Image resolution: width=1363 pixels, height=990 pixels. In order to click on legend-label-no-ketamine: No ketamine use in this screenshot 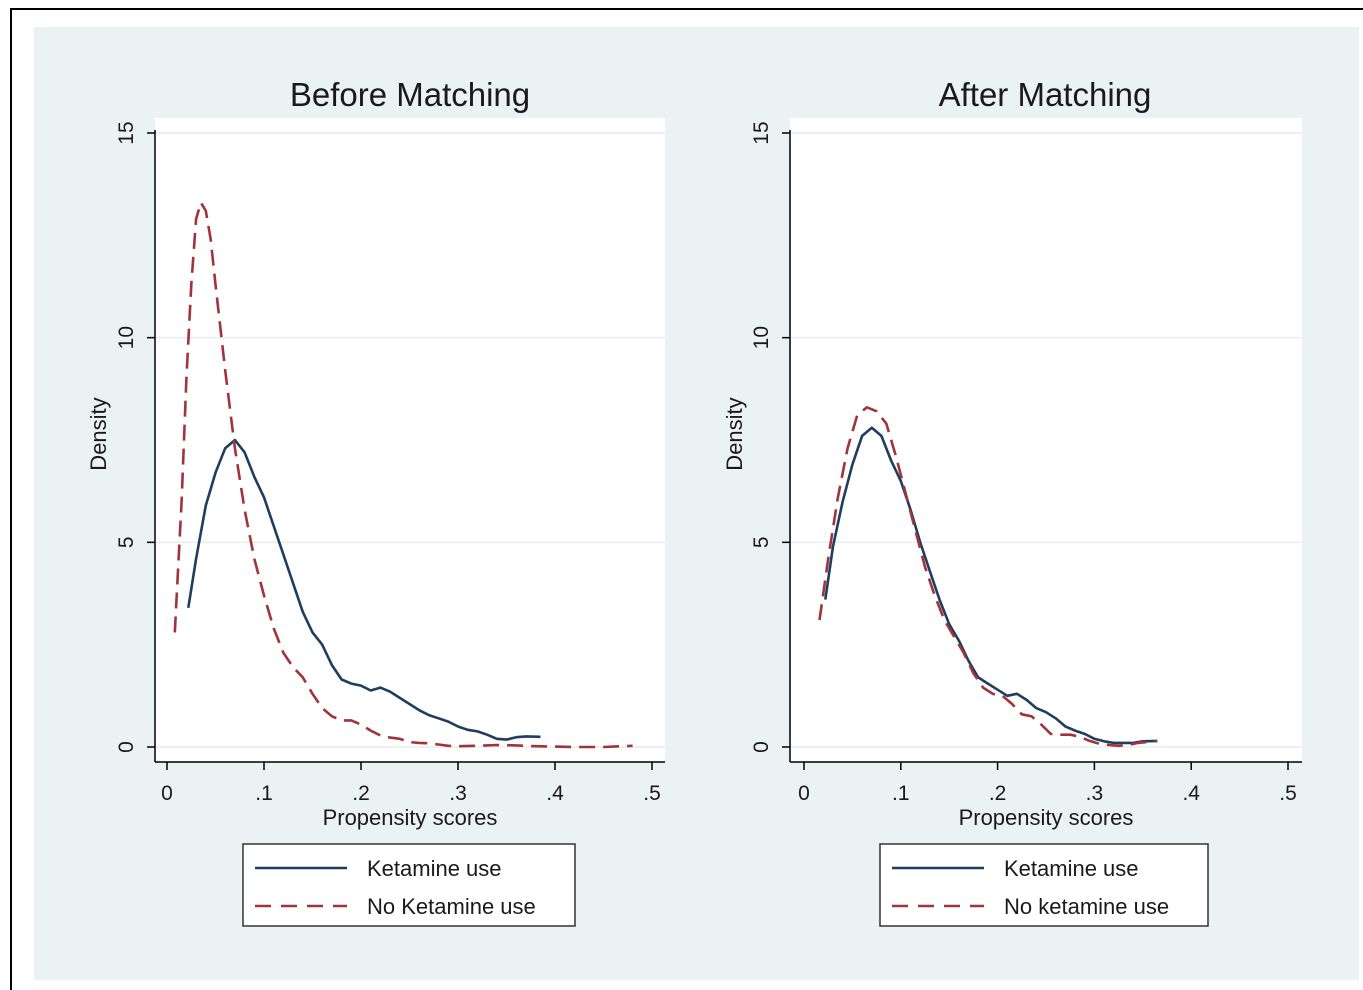, I will do `click(1086, 906)`.